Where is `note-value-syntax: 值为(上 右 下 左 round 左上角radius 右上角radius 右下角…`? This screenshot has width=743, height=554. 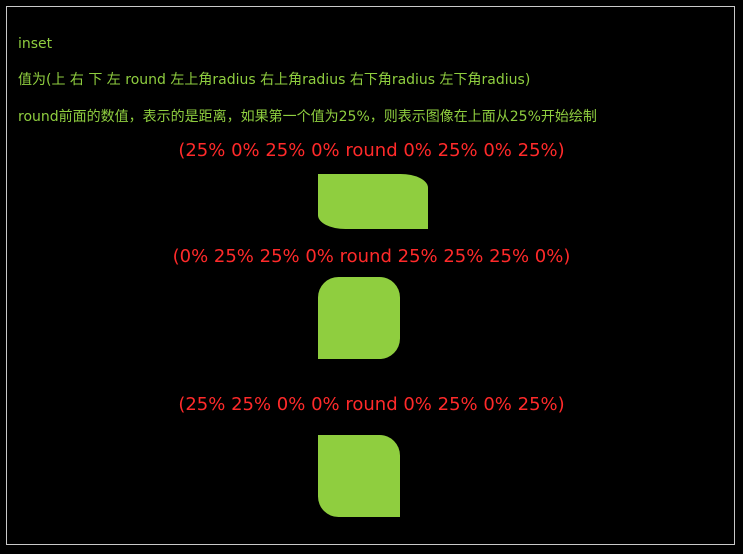
note-value-syntax: 值为(上 右 下 左 round 左上角radius 右上角radius 右下角… is located at coordinates (274, 80).